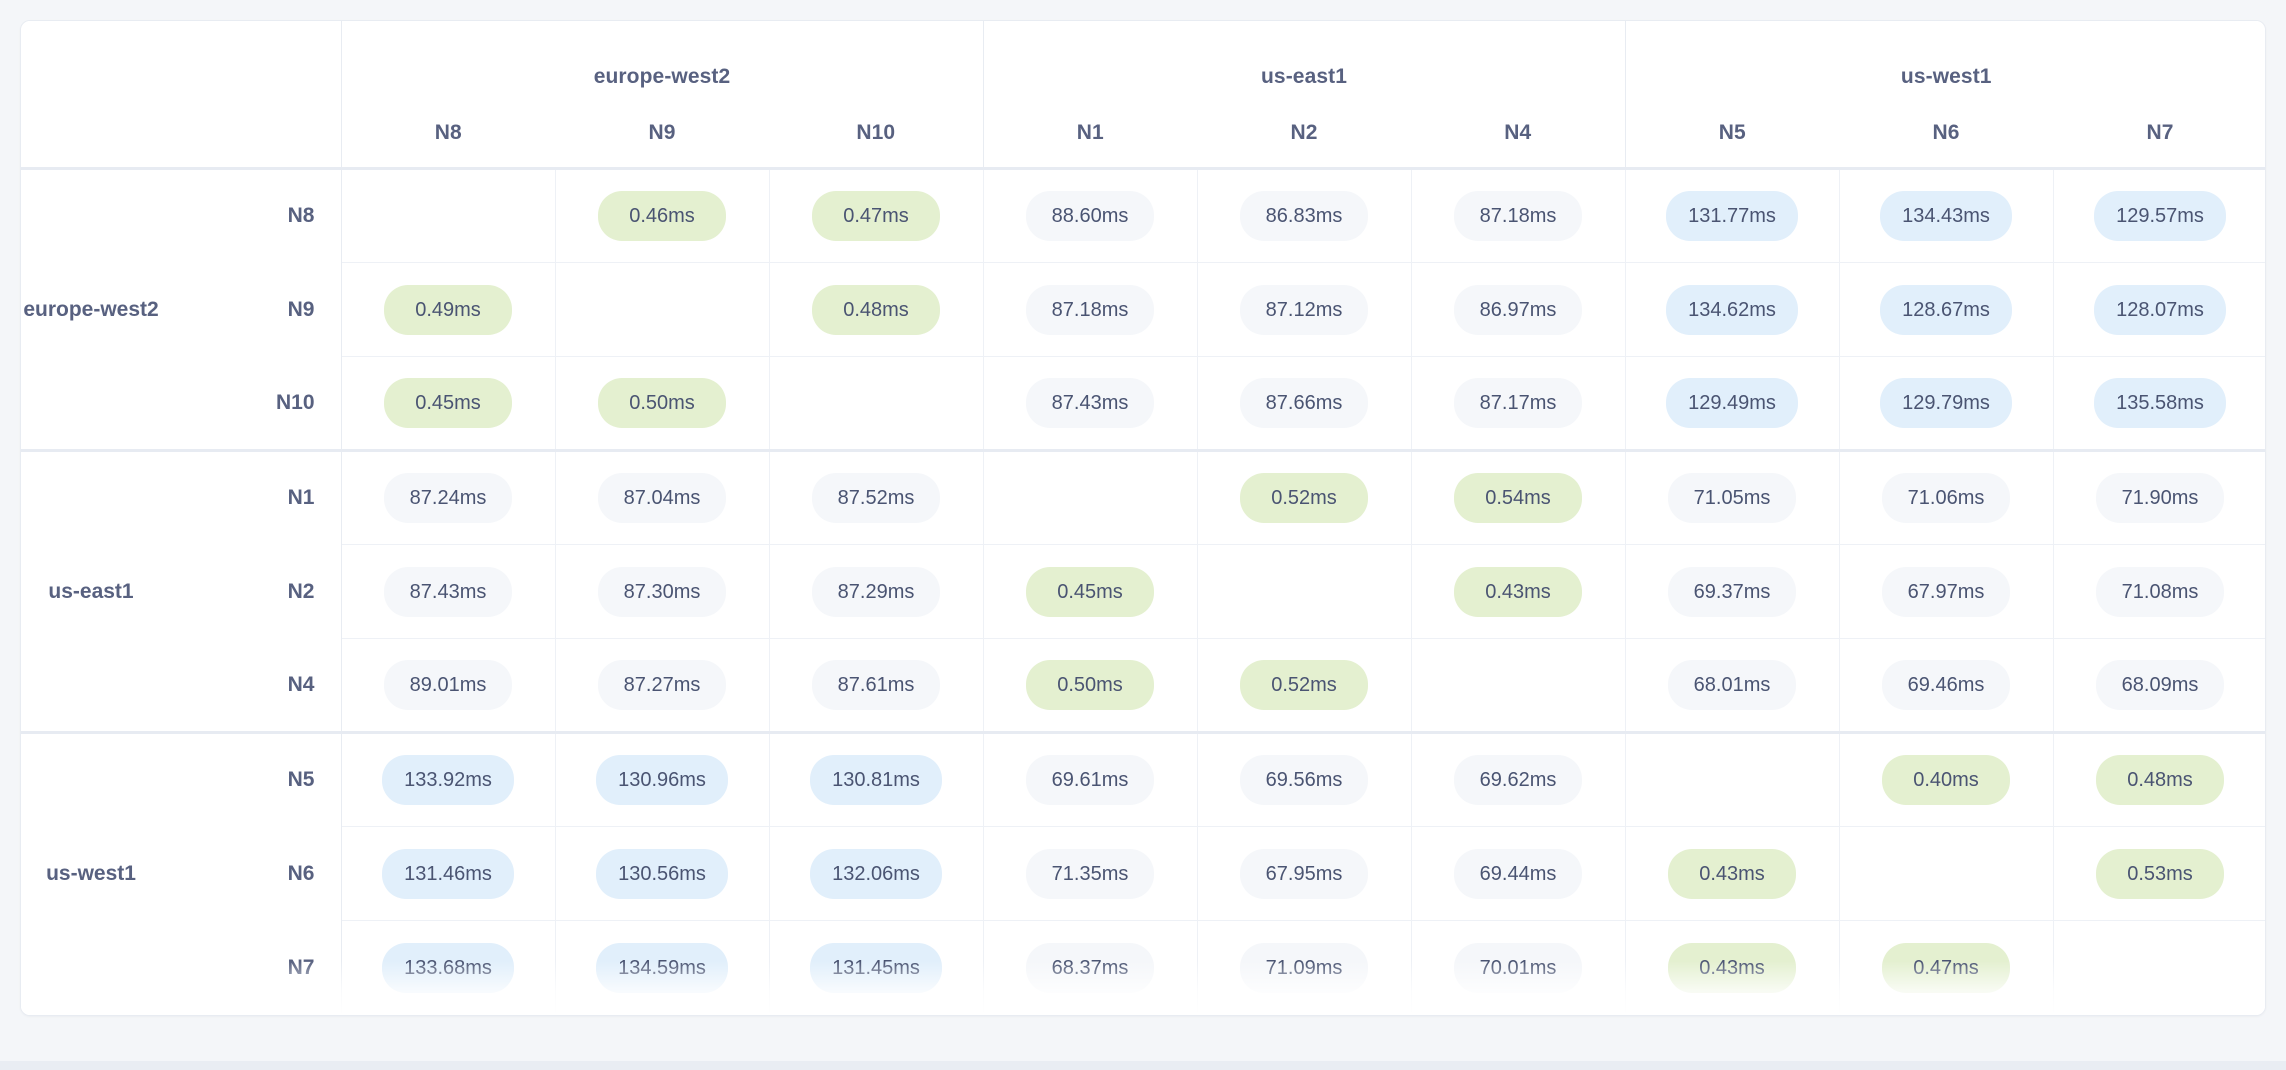 This screenshot has height=1070, width=2286. I want to click on latency-cell: 71.09ms, so click(1304, 967).